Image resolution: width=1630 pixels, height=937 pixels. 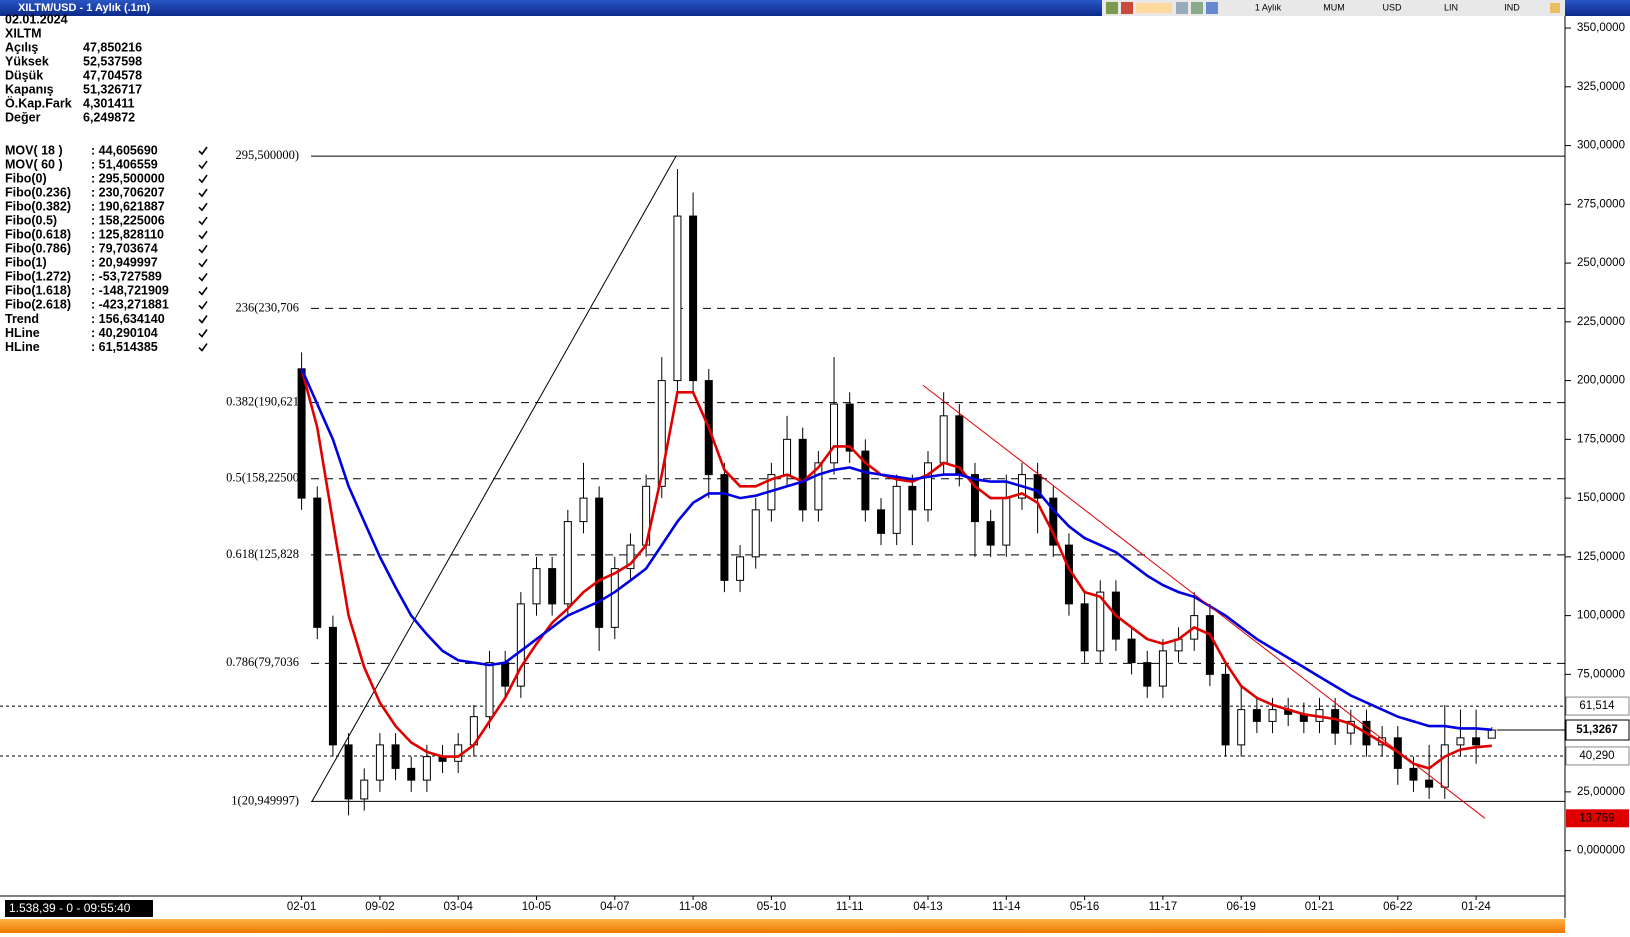 I want to click on toolbar-item: 1 Aylık, so click(x=1268, y=7).